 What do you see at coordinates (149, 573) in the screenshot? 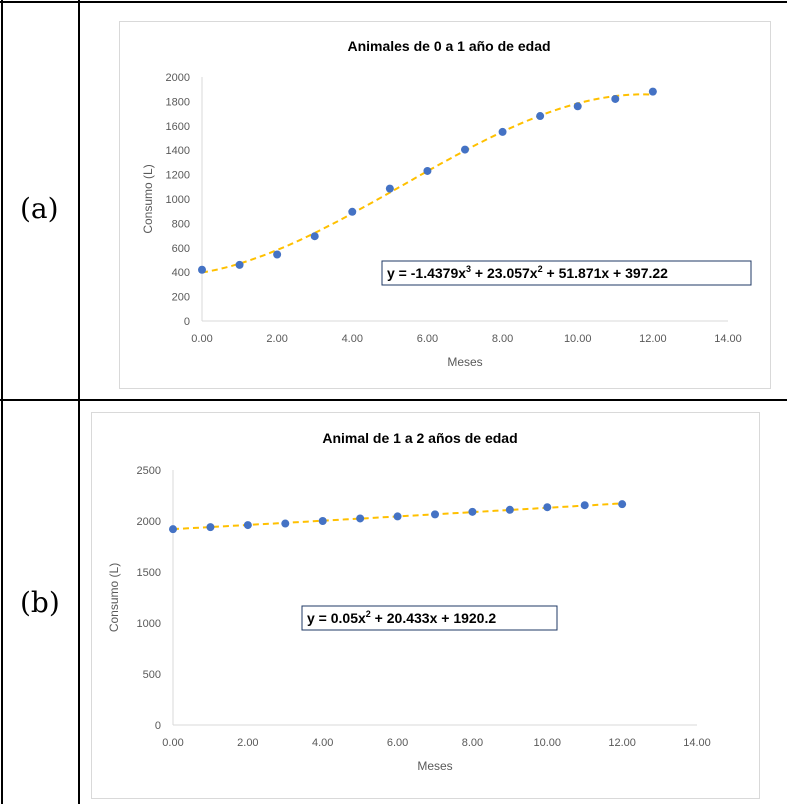
I see `y-tick-label: 1500` at bounding box center [149, 573].